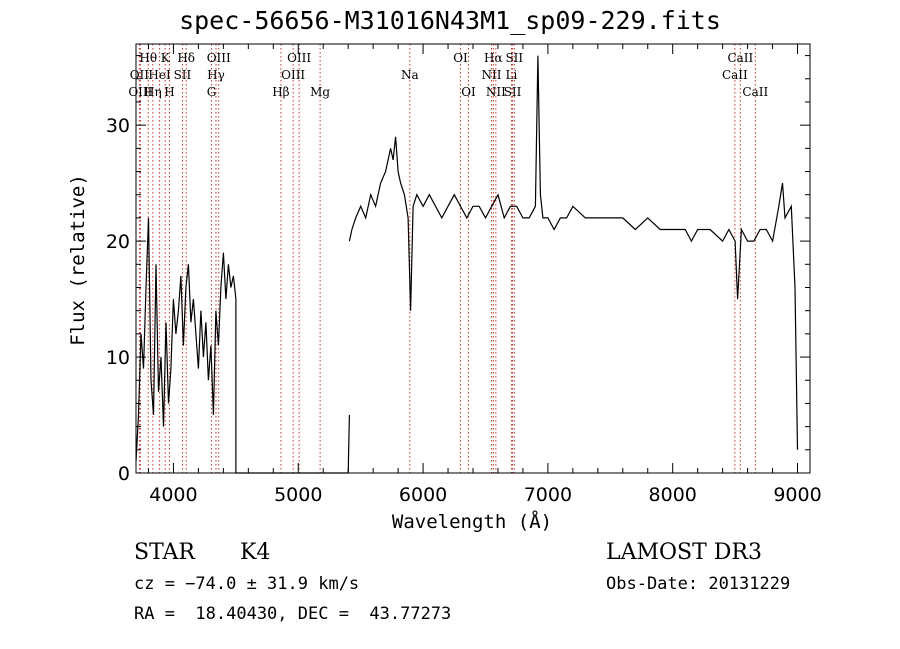 This screenshot has height=649, width=900. I want to click on redshift-cz: cz = −74.0 ± 31.9 km/s, so click(247, 584).